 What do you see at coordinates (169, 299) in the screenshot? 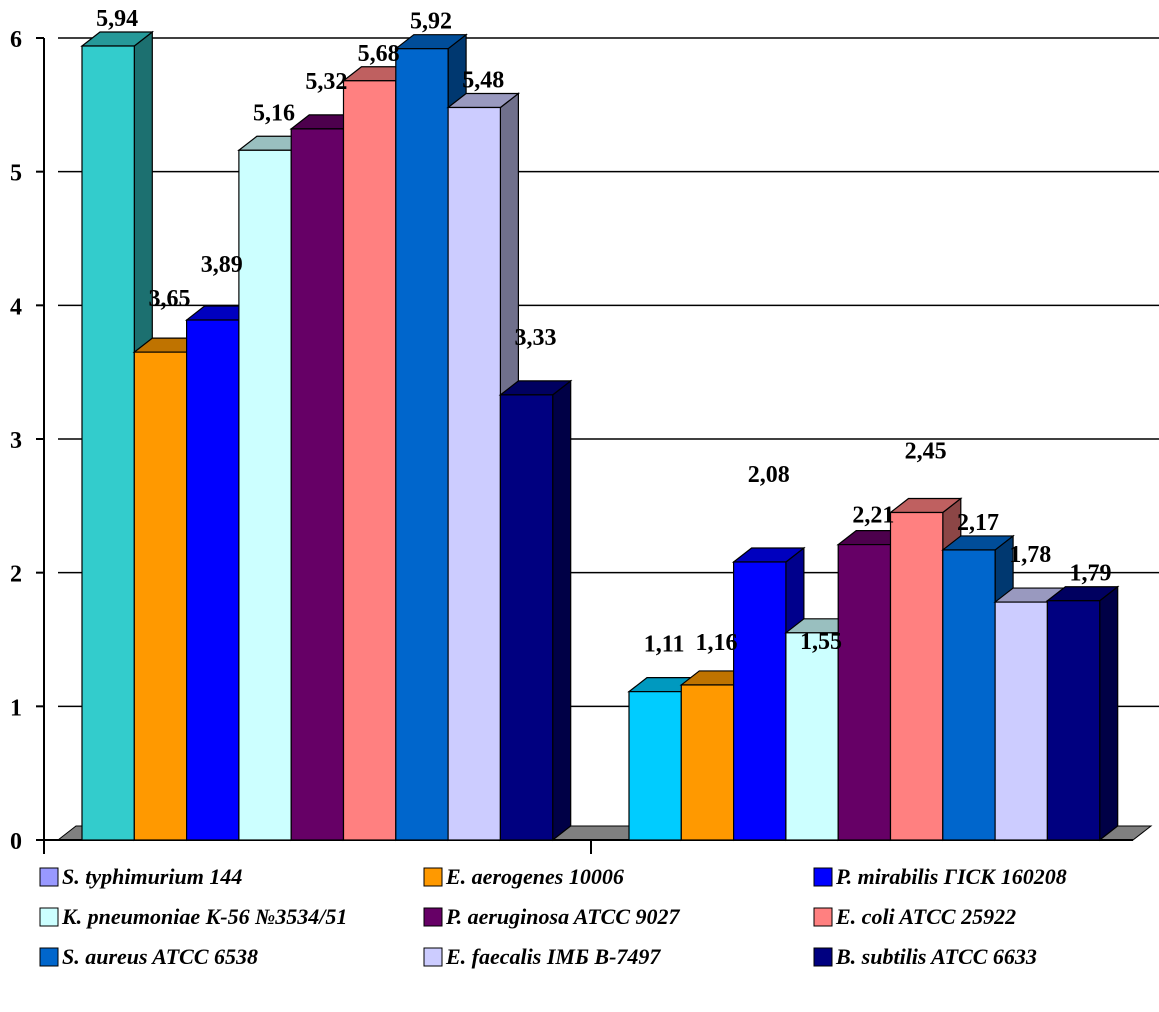
I see `data-label: 3,65` at bounding box center [169, 299].